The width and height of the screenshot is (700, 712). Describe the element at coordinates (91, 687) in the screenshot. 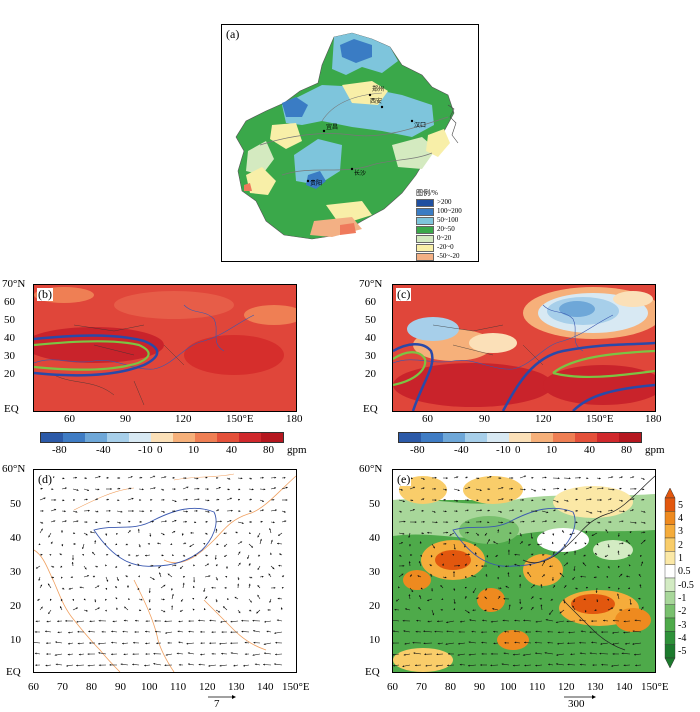

I see `x-tick: 80` at that location.